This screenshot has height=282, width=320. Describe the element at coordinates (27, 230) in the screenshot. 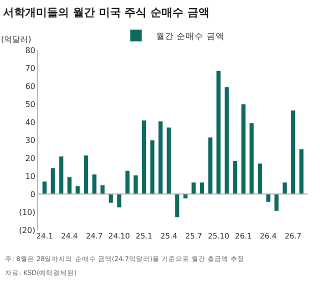

I see `y-tick-label: (20)` at that location.